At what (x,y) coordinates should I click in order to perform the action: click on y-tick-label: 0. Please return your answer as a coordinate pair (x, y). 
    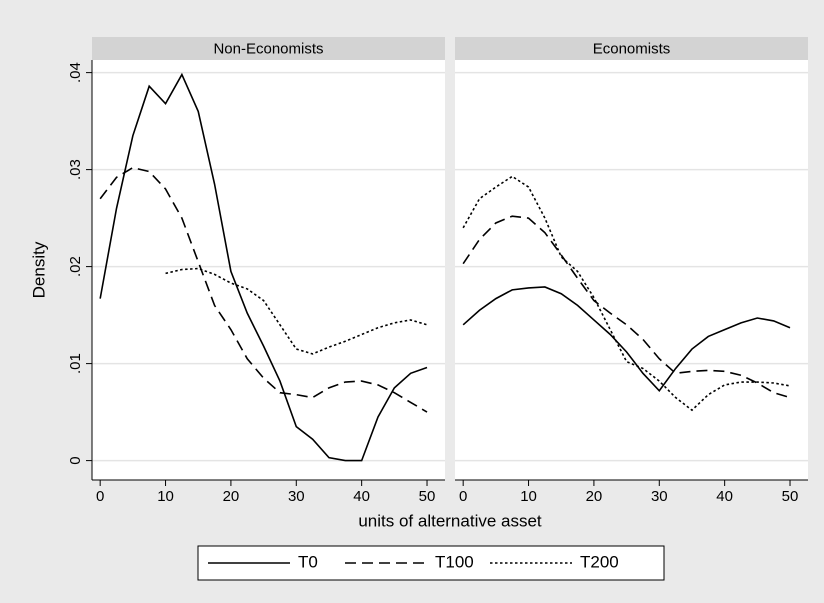
    Looking at the image, I should click on (75, 460).